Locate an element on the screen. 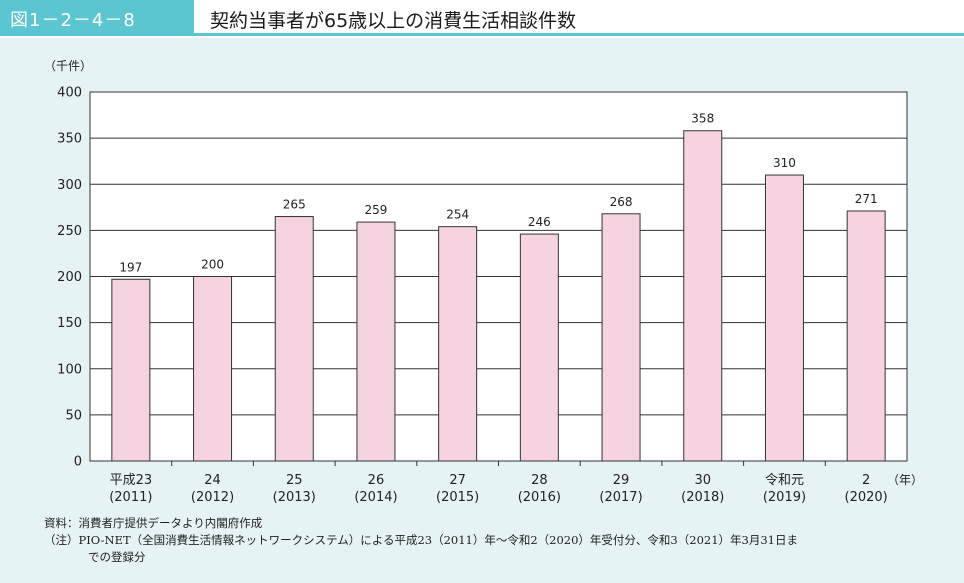  y-tick-label: 0 is located at coordinates (78, 462).